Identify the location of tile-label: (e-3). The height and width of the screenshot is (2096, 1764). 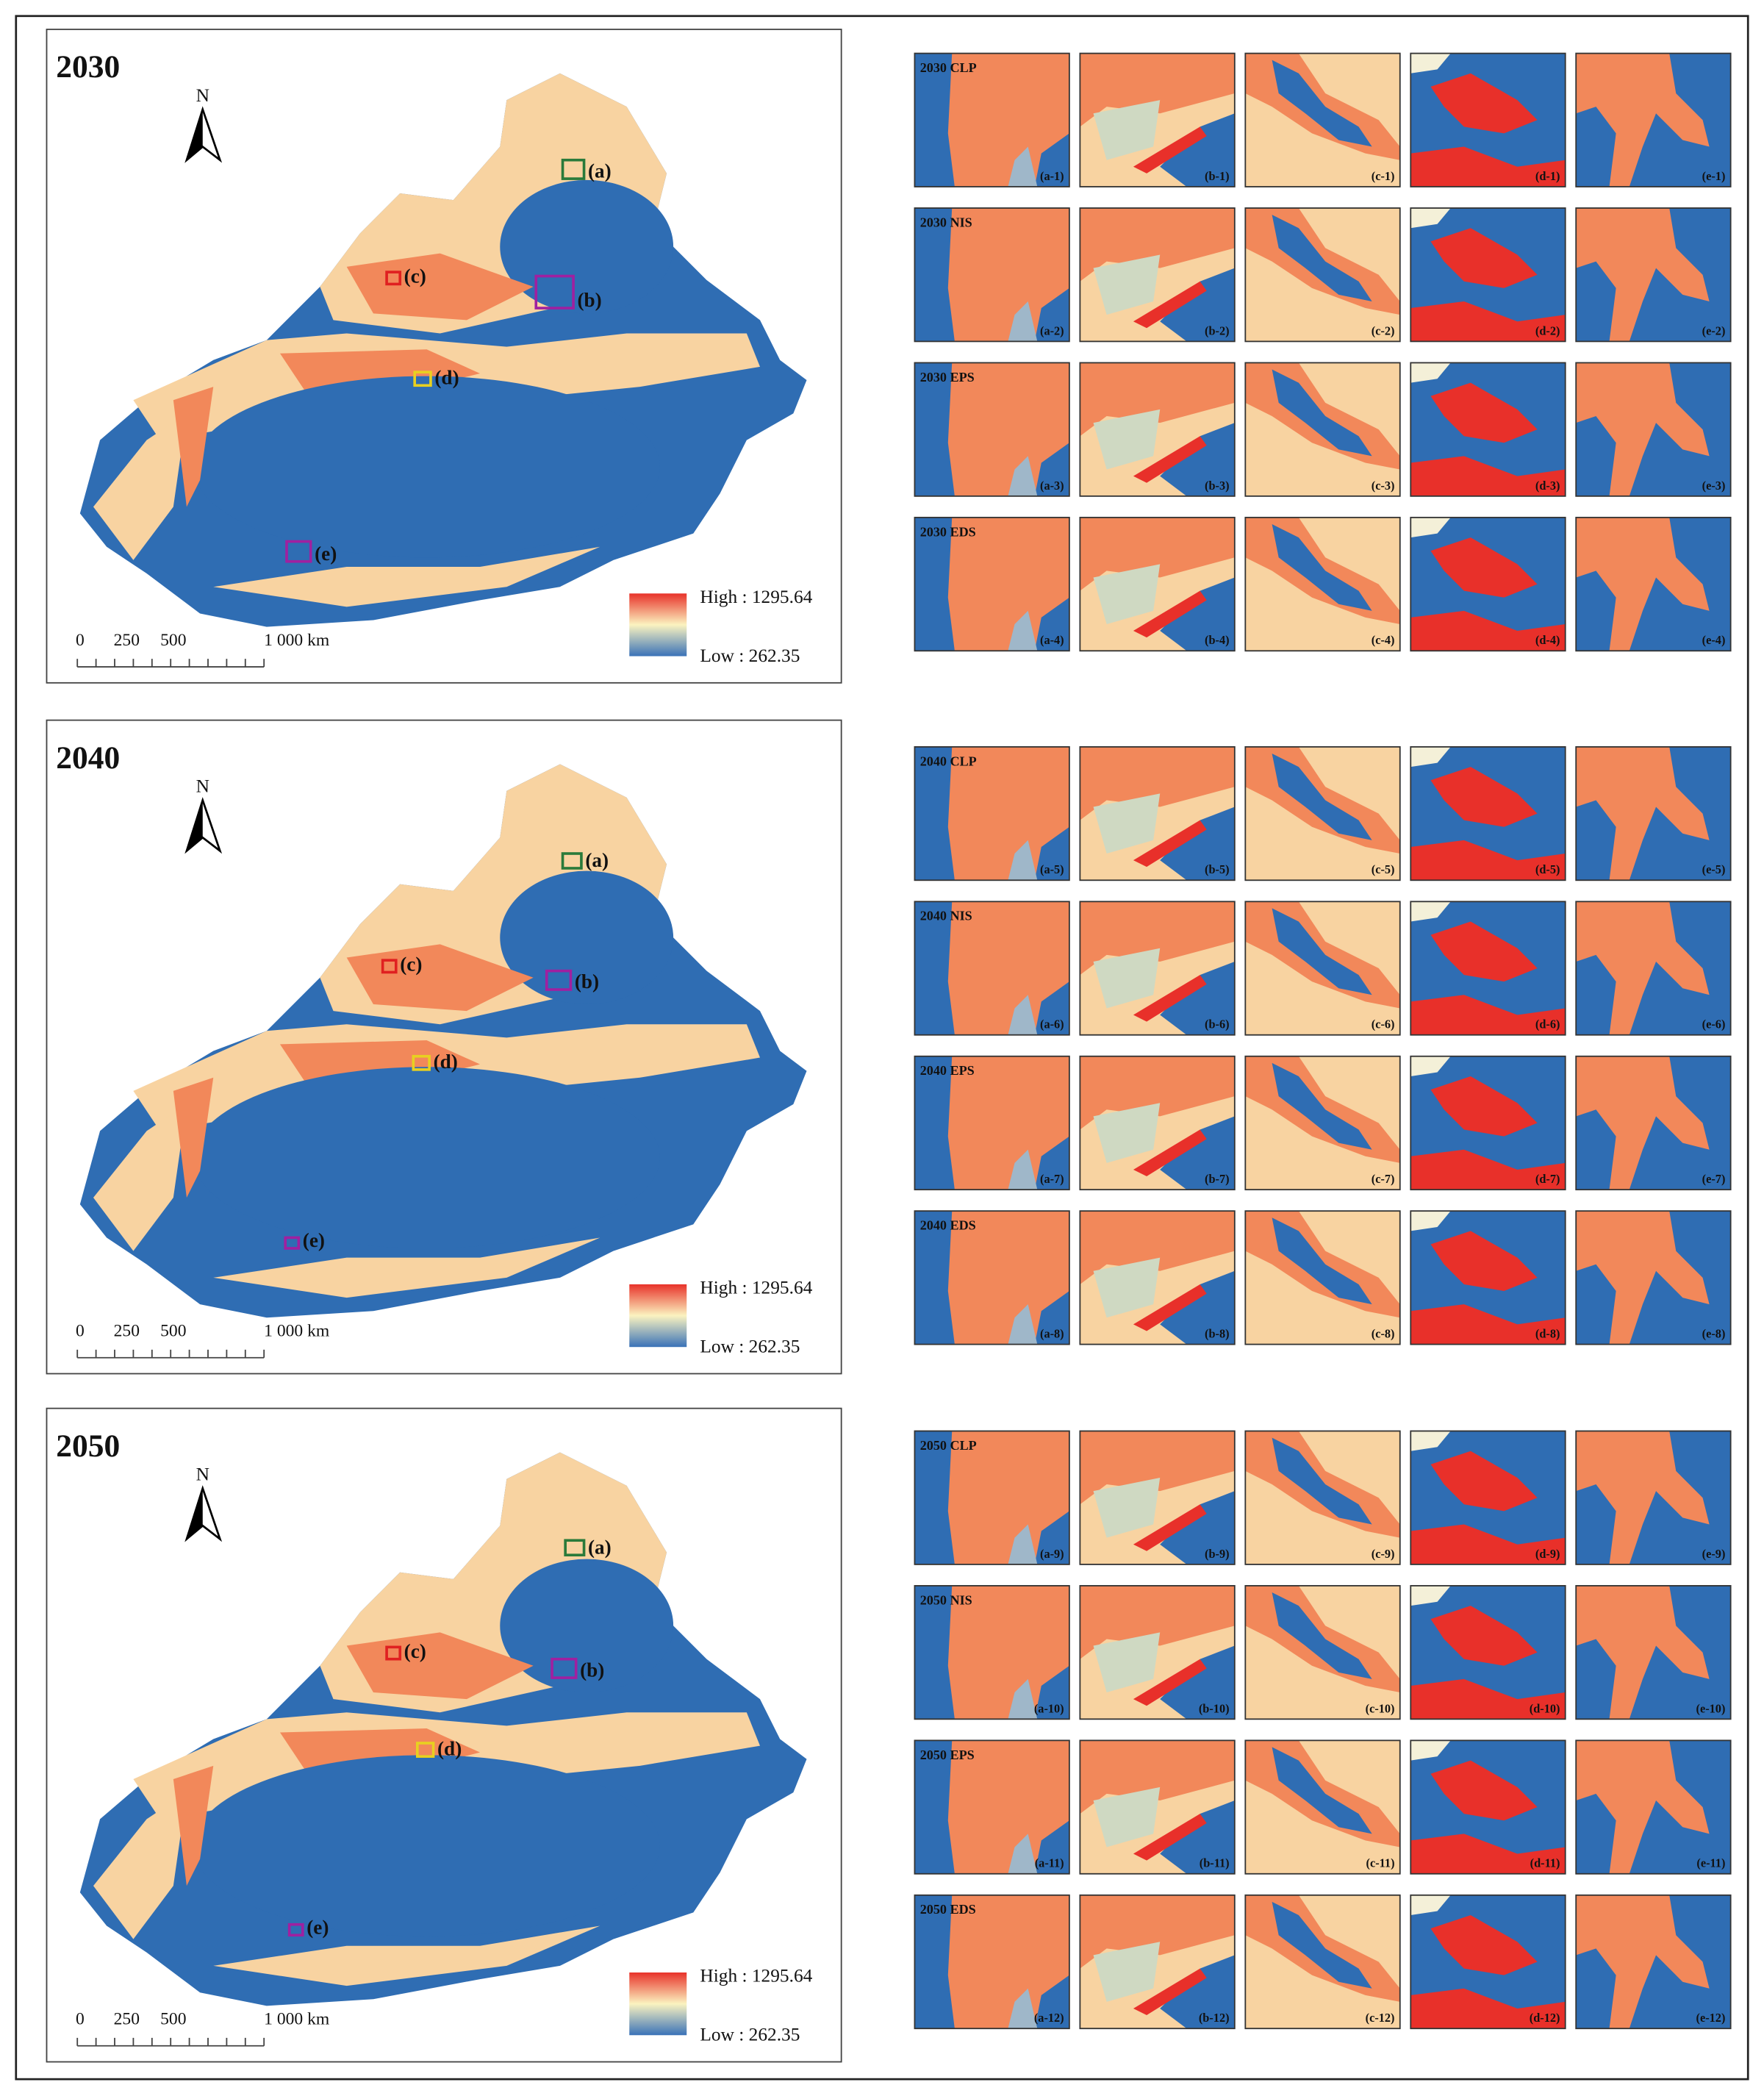
(1714, 486).